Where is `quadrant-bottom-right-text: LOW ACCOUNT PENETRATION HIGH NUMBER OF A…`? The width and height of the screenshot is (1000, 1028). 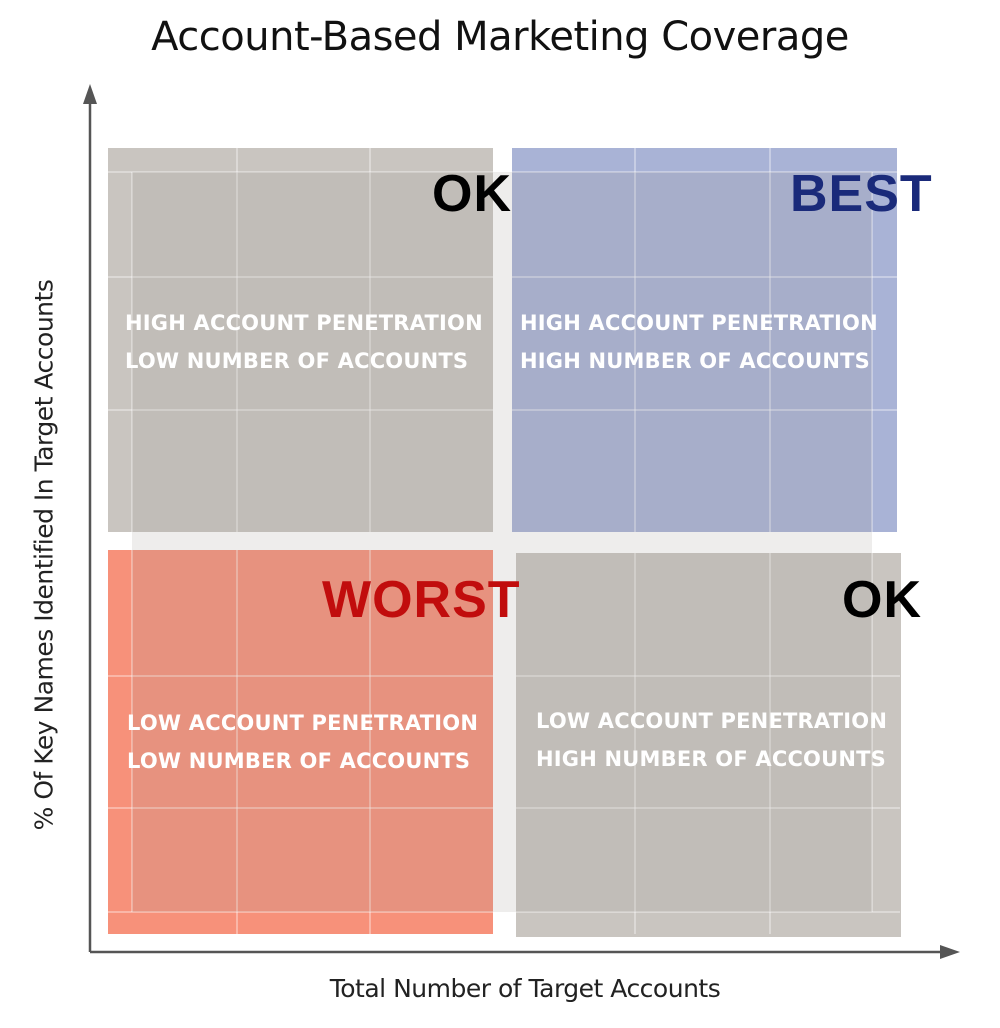
quadrant-bottom-right-text: LOW ACCOUNT PENETRATION HIGH NUMBER OF A… is located at coordinates (711, 740).